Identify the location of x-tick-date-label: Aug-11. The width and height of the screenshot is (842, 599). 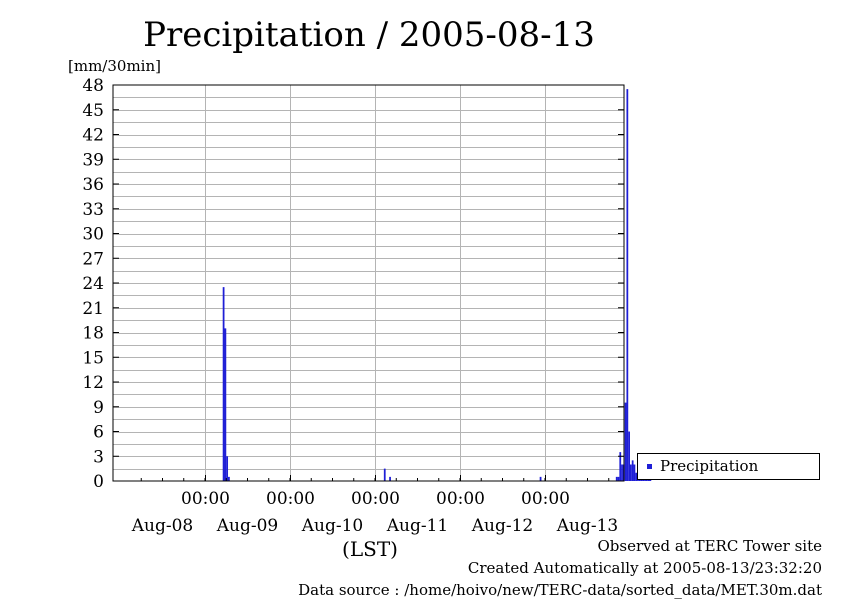
(417, 526).